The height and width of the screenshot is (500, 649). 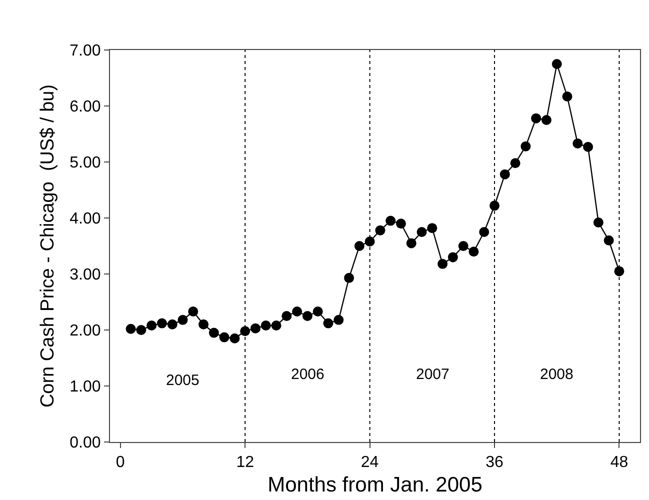 What do you see at coordinates (85, 443) in the screenshot?
I see `y-tick-label: 0.00` at bounding box center [85, 443].